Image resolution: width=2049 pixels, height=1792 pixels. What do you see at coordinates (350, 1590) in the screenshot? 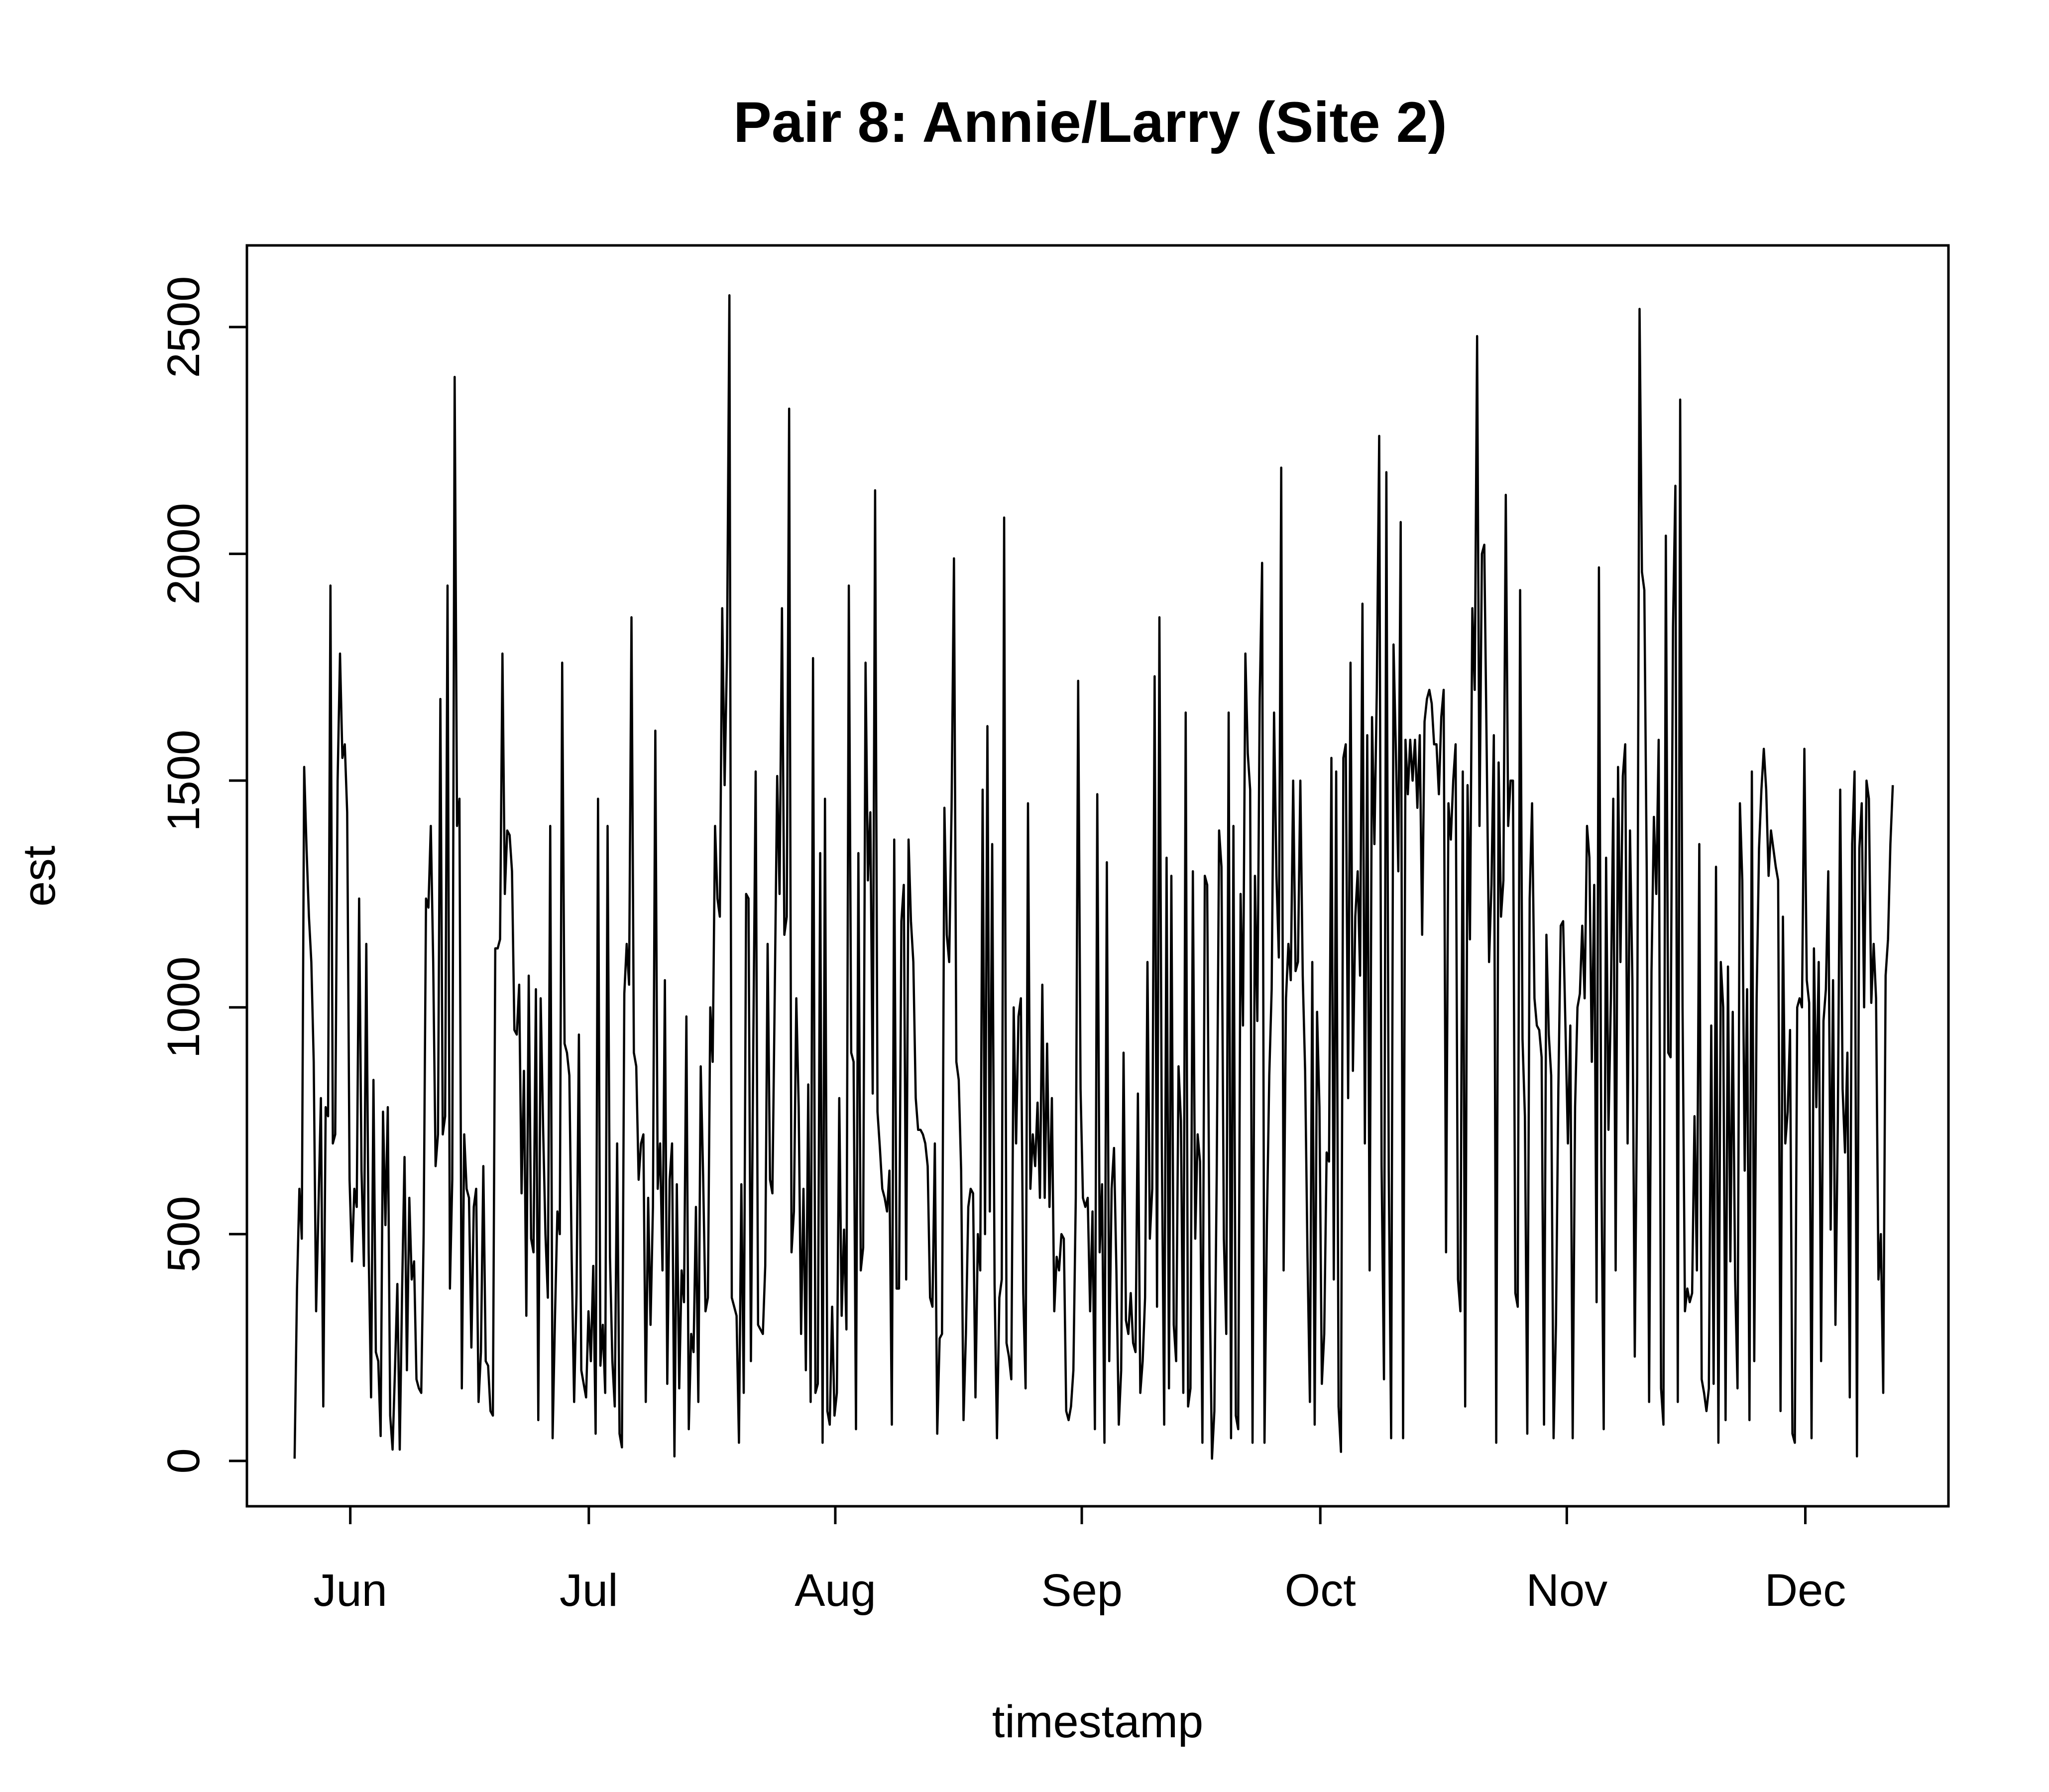
I see `x-tick-label: Jun` at bounding box center [350, 1590].